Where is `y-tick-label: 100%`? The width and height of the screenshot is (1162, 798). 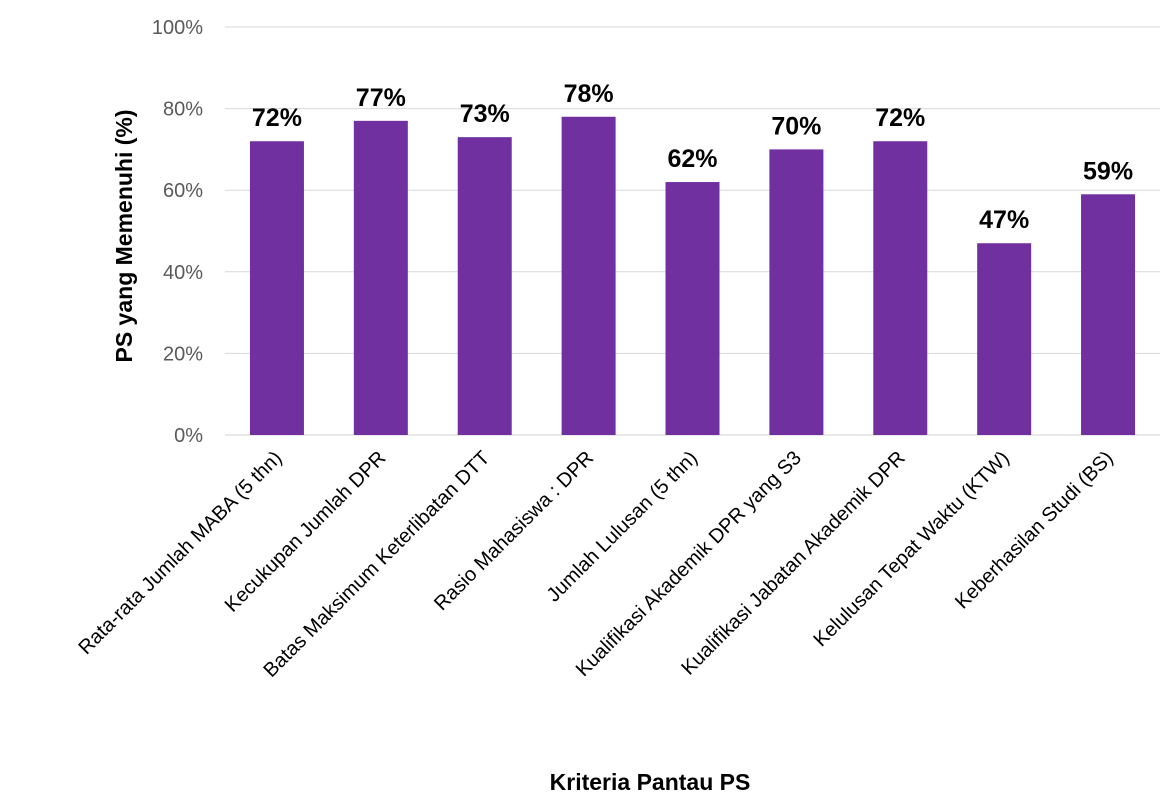 y-tick-label: 100% is located at coordinates (177, 28).